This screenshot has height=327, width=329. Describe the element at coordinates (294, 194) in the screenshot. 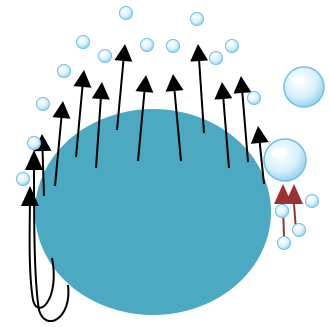

I see `red-arrowhead` at that location.